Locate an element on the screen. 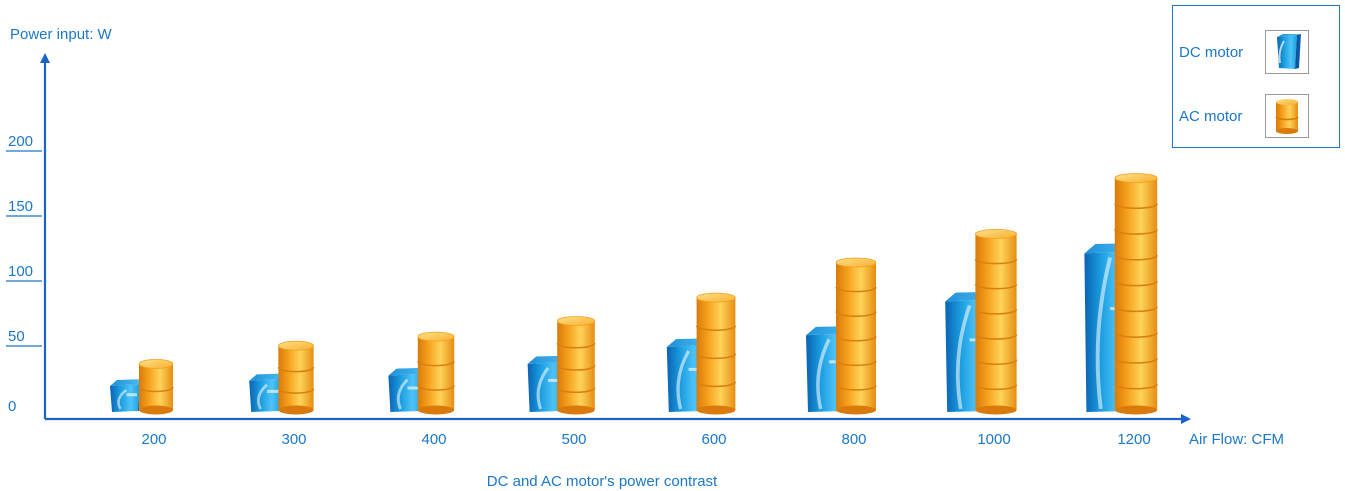 This screenshot has height=491, width=1345. chart-title: DC and AC motor's power contrast is located at coordinates (602, 481).